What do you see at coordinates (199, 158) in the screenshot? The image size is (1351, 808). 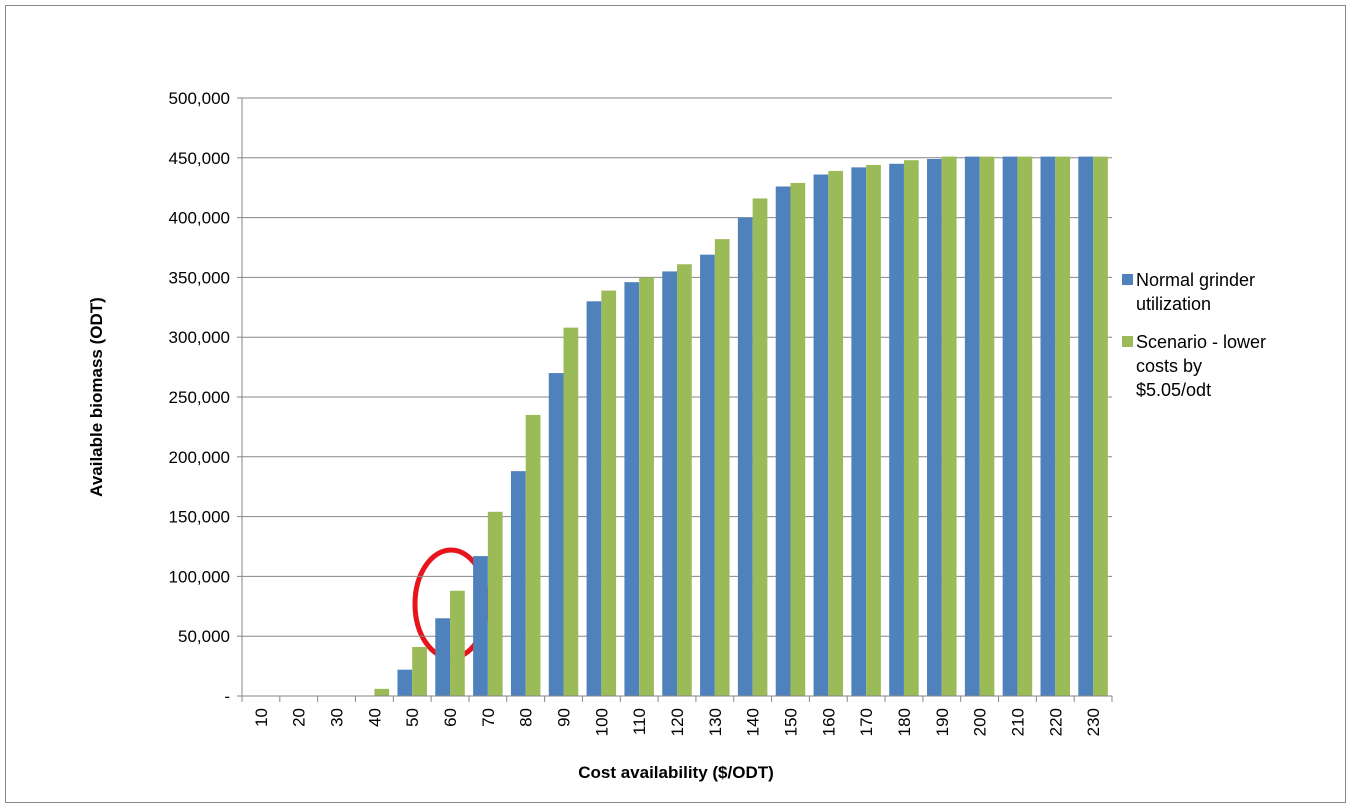 I see `y-tick-label: 450,000` at bounding box center [199, 158].